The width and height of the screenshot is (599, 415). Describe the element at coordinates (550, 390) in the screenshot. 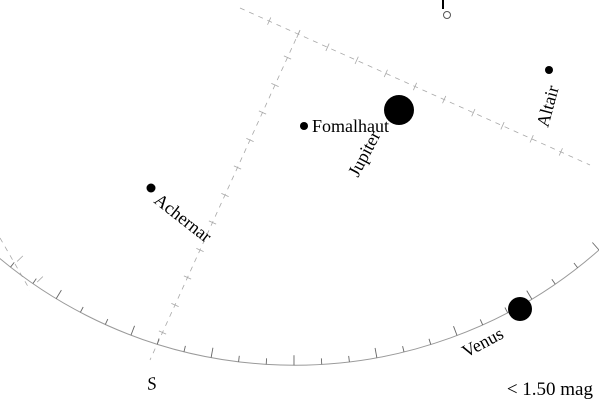

I see `magnitude-limit-note: < 1.50 mag` at that location.